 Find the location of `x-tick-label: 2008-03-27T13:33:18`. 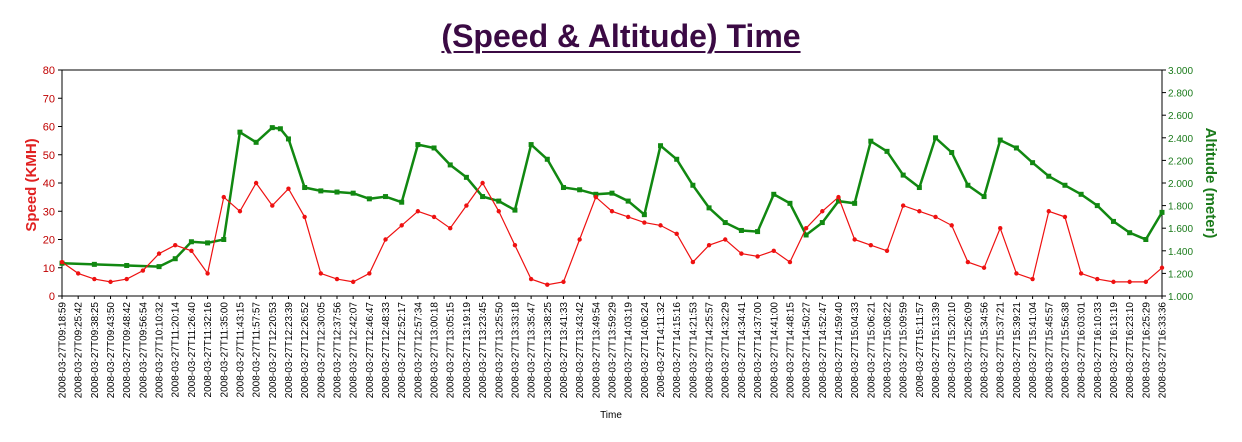

x-tick-label: 2008-03-27T13:33:18 is located at coordinates (515, 350).